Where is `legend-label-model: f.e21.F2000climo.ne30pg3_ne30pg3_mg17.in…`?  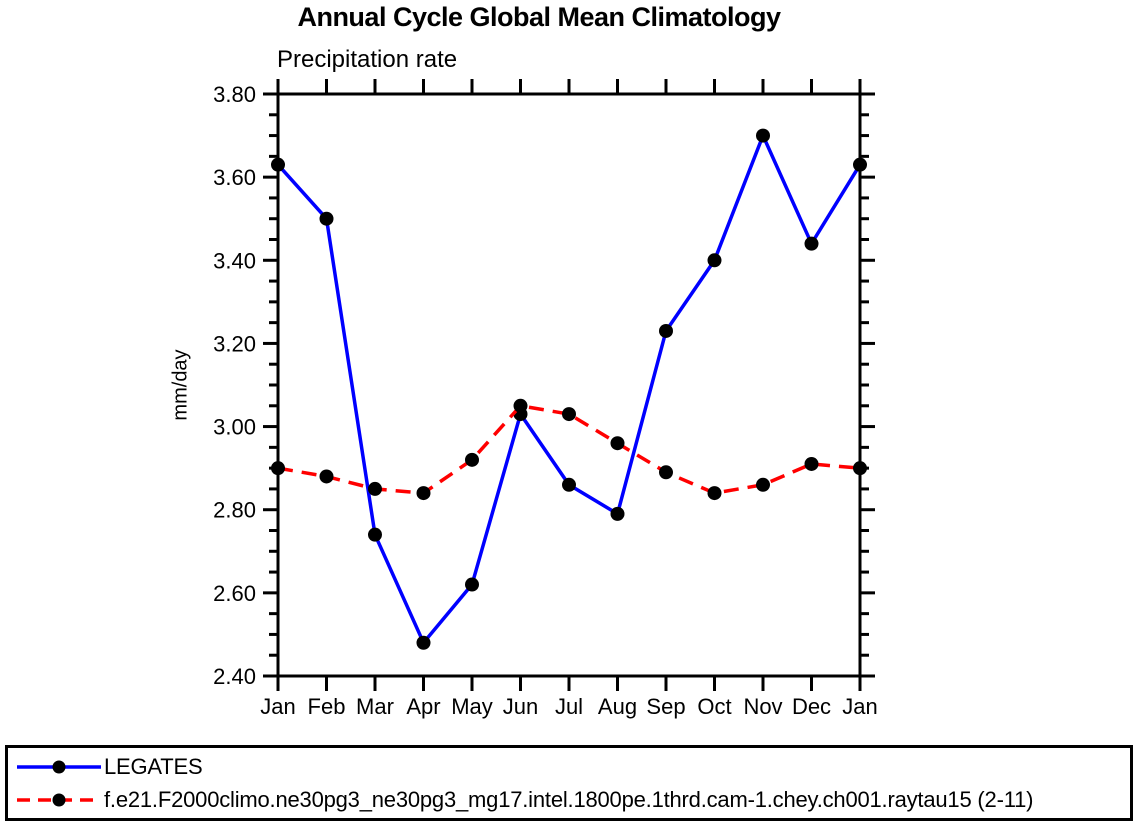
legend-label-model: f.e21.F2000climo.ne30pg3_ne30pg3_mg17.in… is located at coordinates (569, 799).